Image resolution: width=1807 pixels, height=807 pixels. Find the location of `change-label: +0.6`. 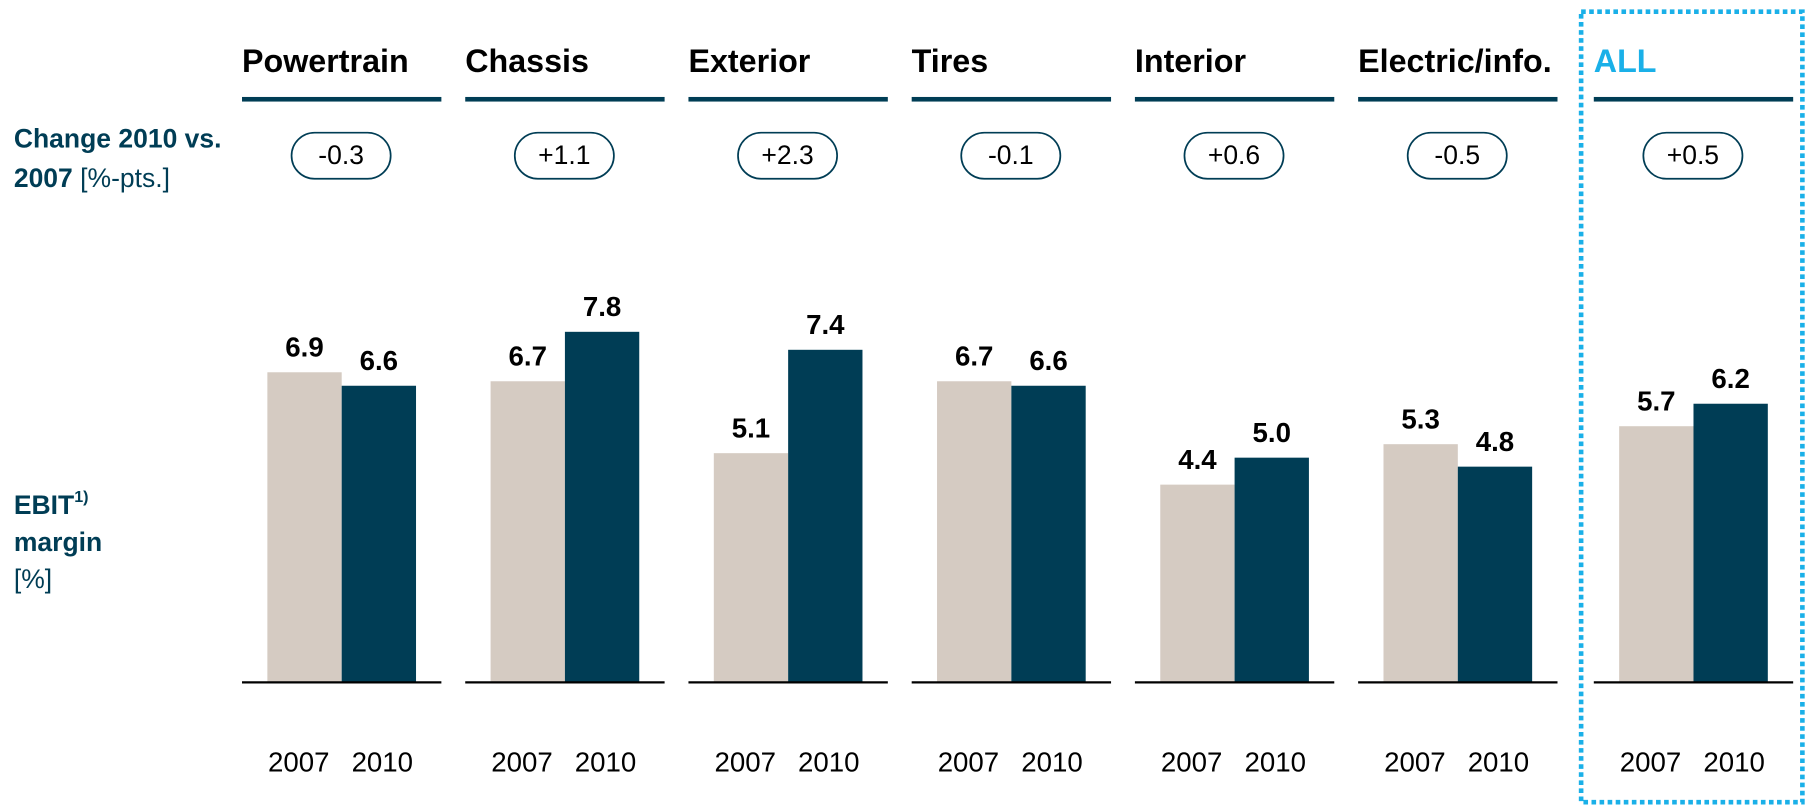

change-label: +0.6 is located at coordinates (1234, 155).